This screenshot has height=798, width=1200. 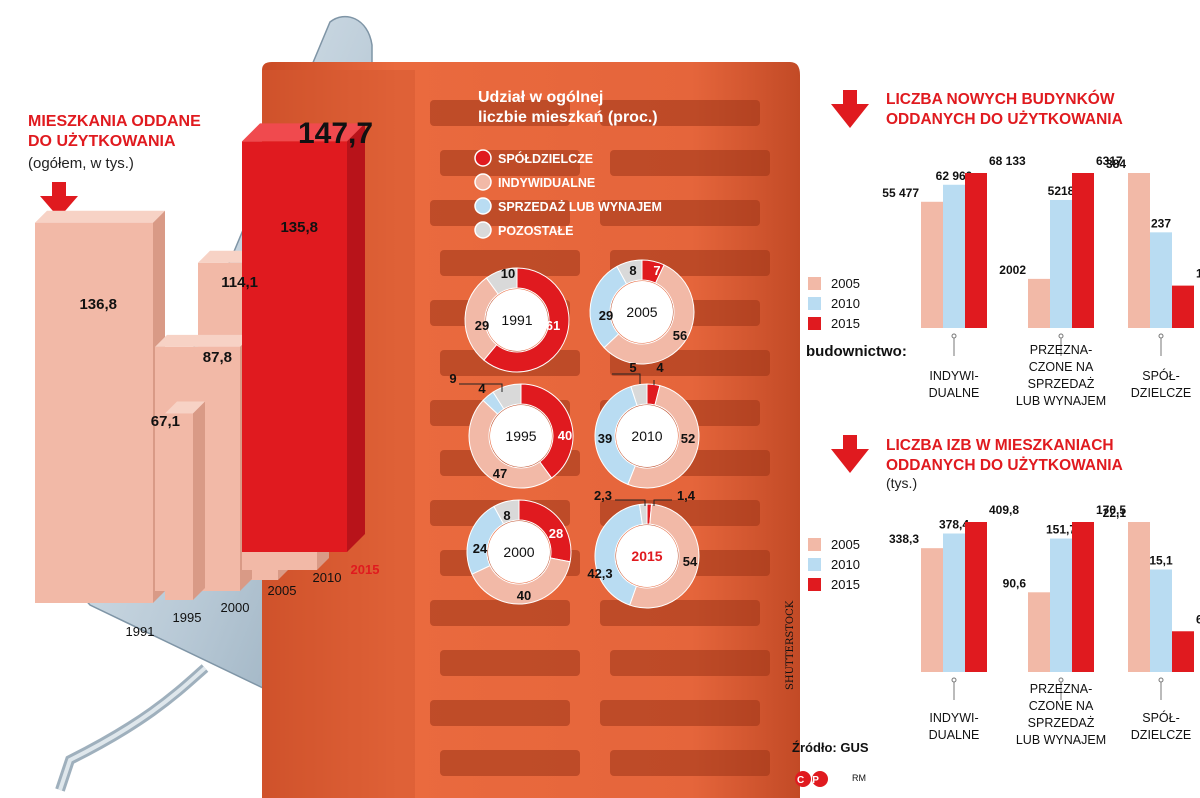 What do you see at coordinates (904, 539) in the screenshot?
I see `bar-value-0-2005: 338,3` at bounding box center [904, 539].